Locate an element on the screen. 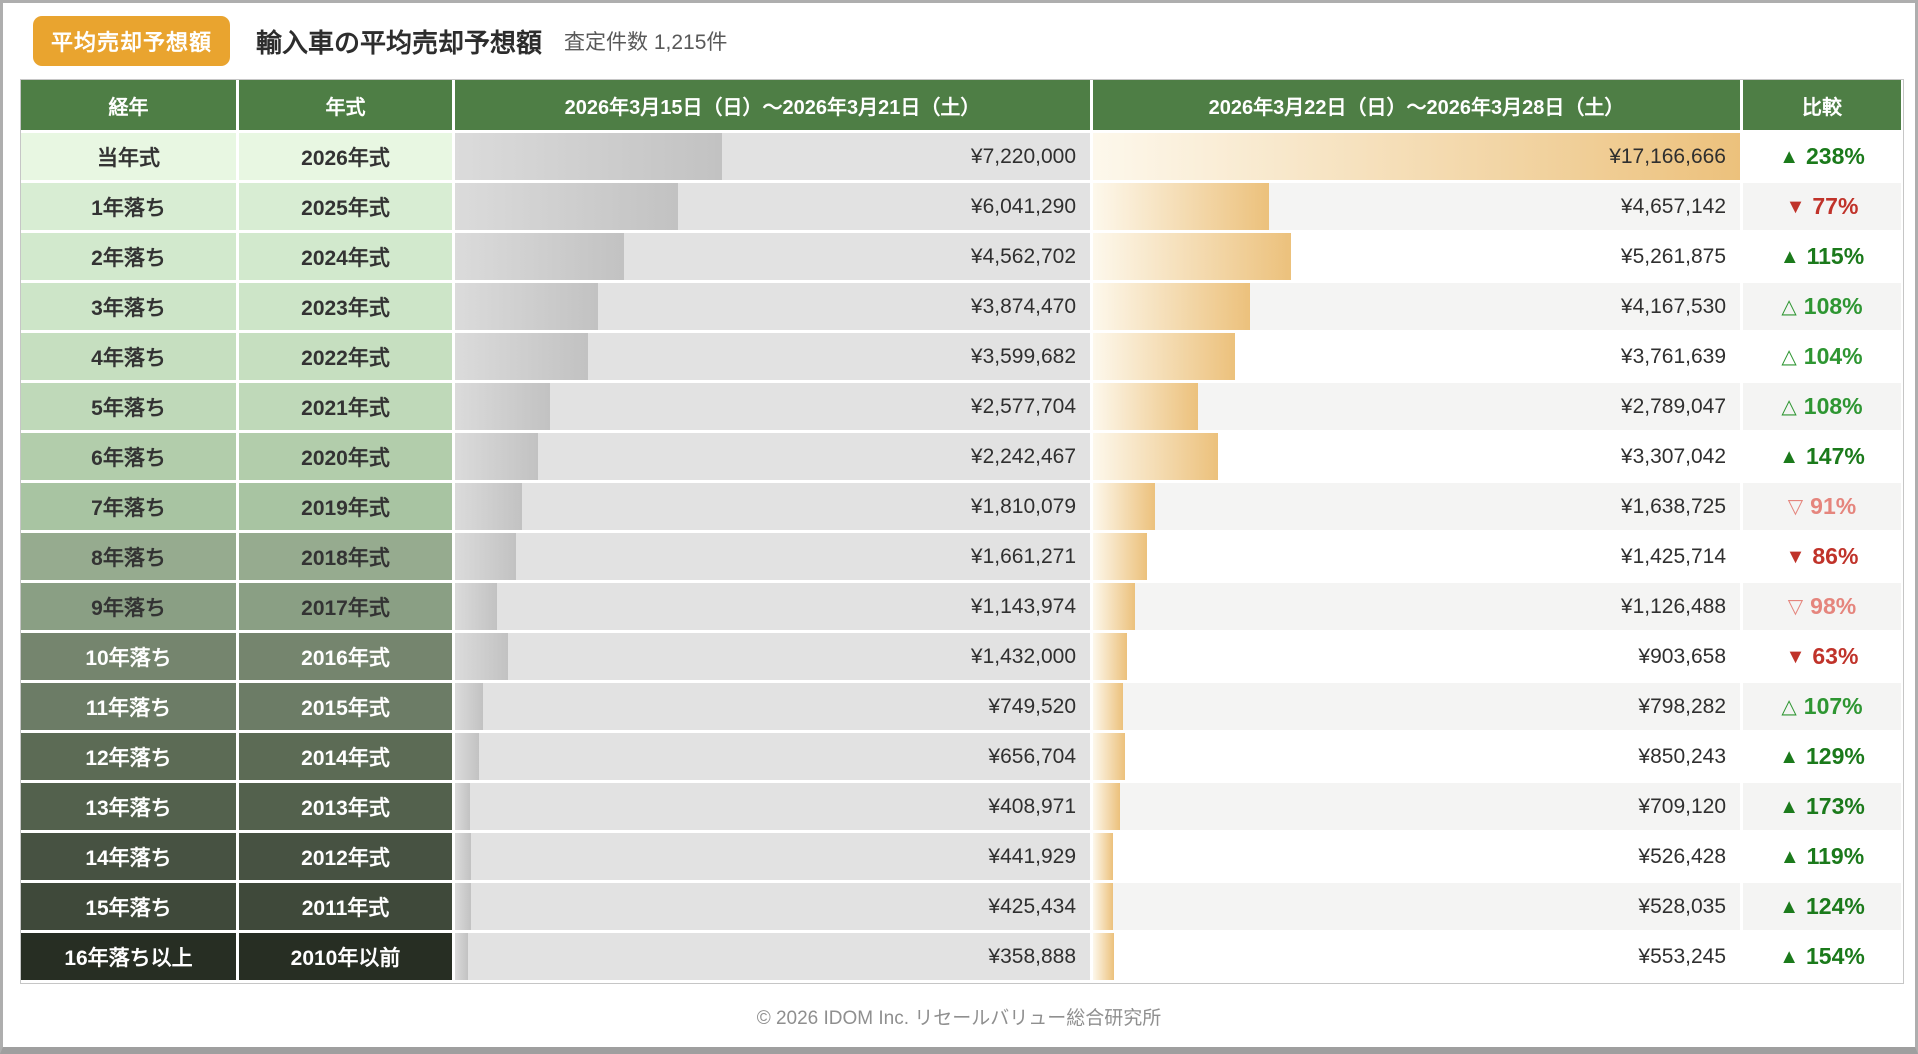 The image size is (1918, 1054). age-cell: 10年落ち is located at coordinates (130, 658).